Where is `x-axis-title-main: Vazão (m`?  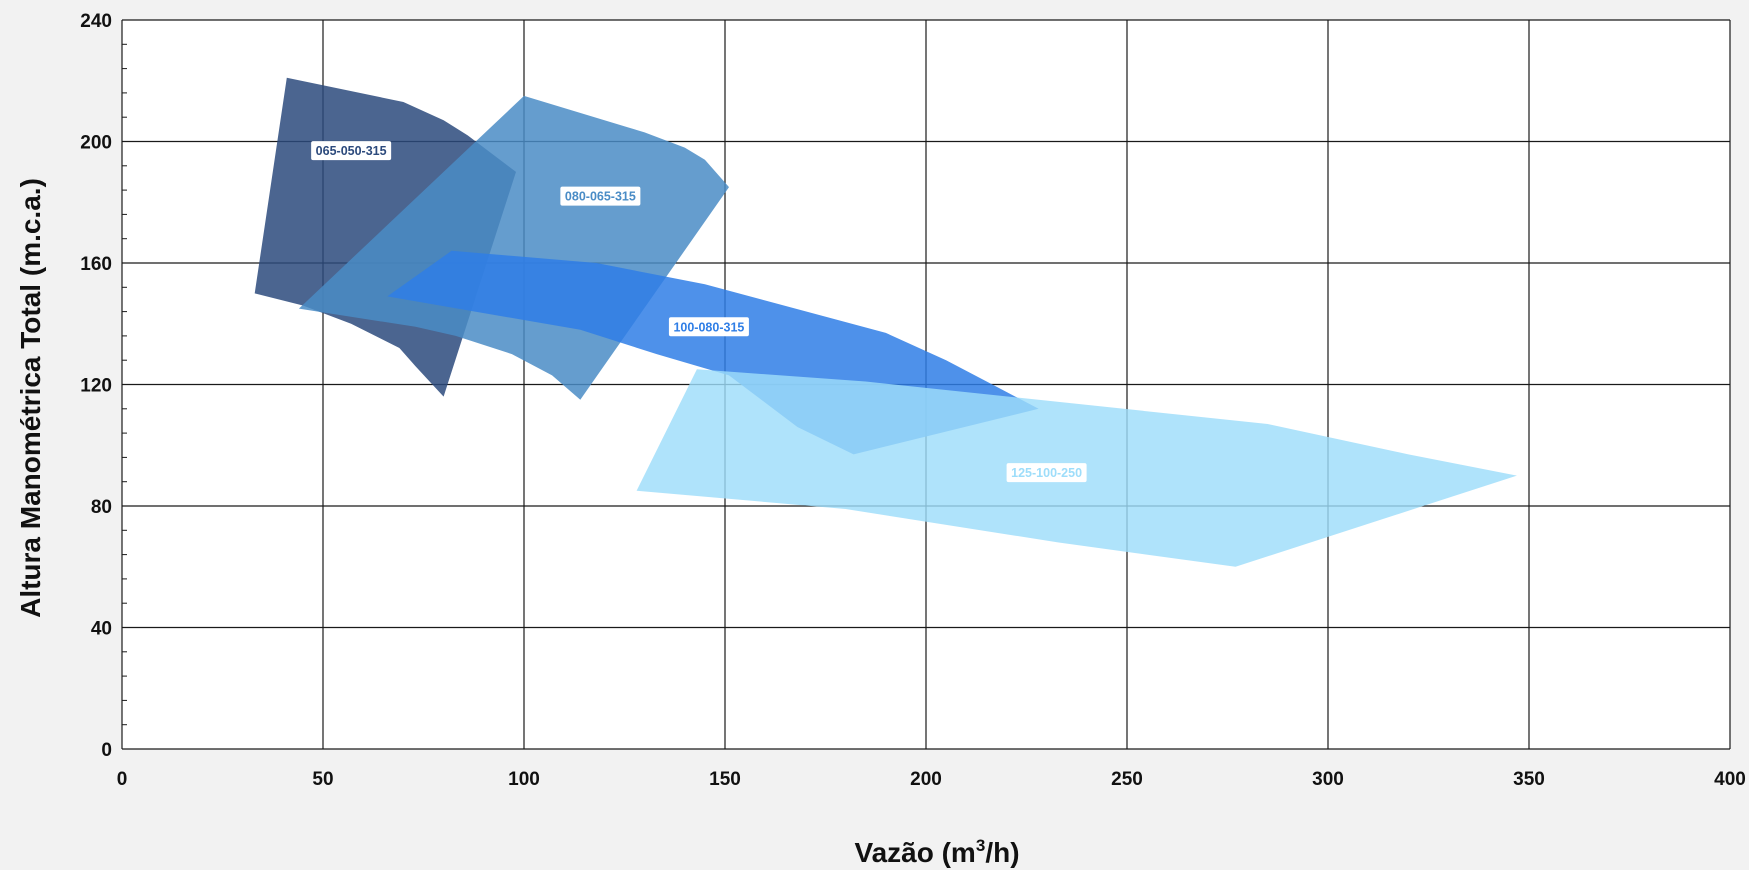 x-axis-title-main: Vazão (m is located at coordinates (914, 852).